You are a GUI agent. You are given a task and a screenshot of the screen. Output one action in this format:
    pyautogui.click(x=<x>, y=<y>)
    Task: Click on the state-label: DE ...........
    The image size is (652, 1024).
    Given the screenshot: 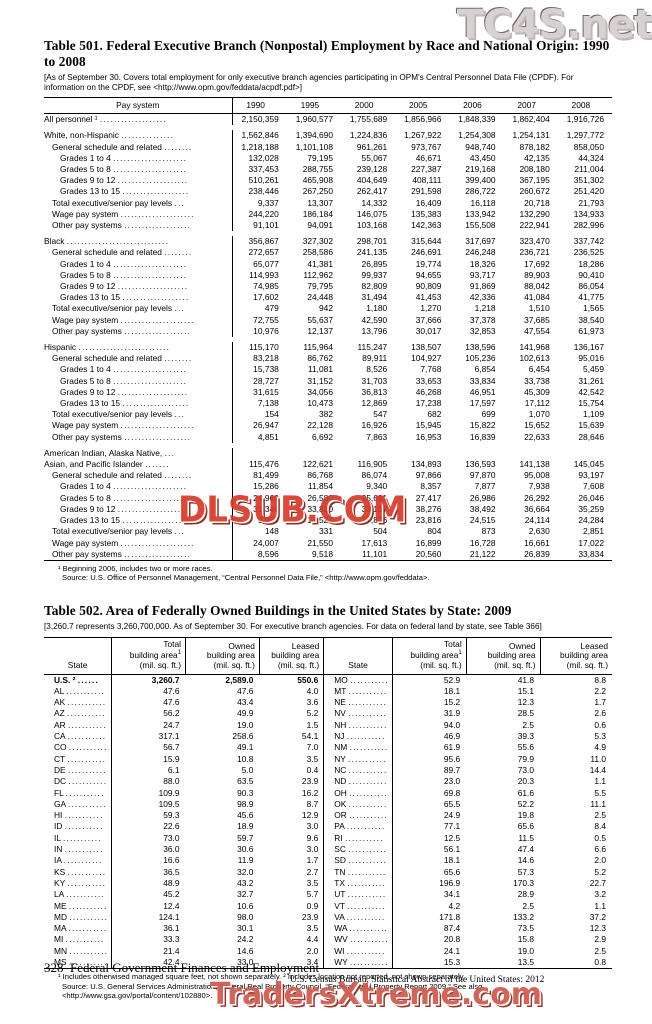 What is the action you would take?
    pyautogui.click(x=78, y=770)
    